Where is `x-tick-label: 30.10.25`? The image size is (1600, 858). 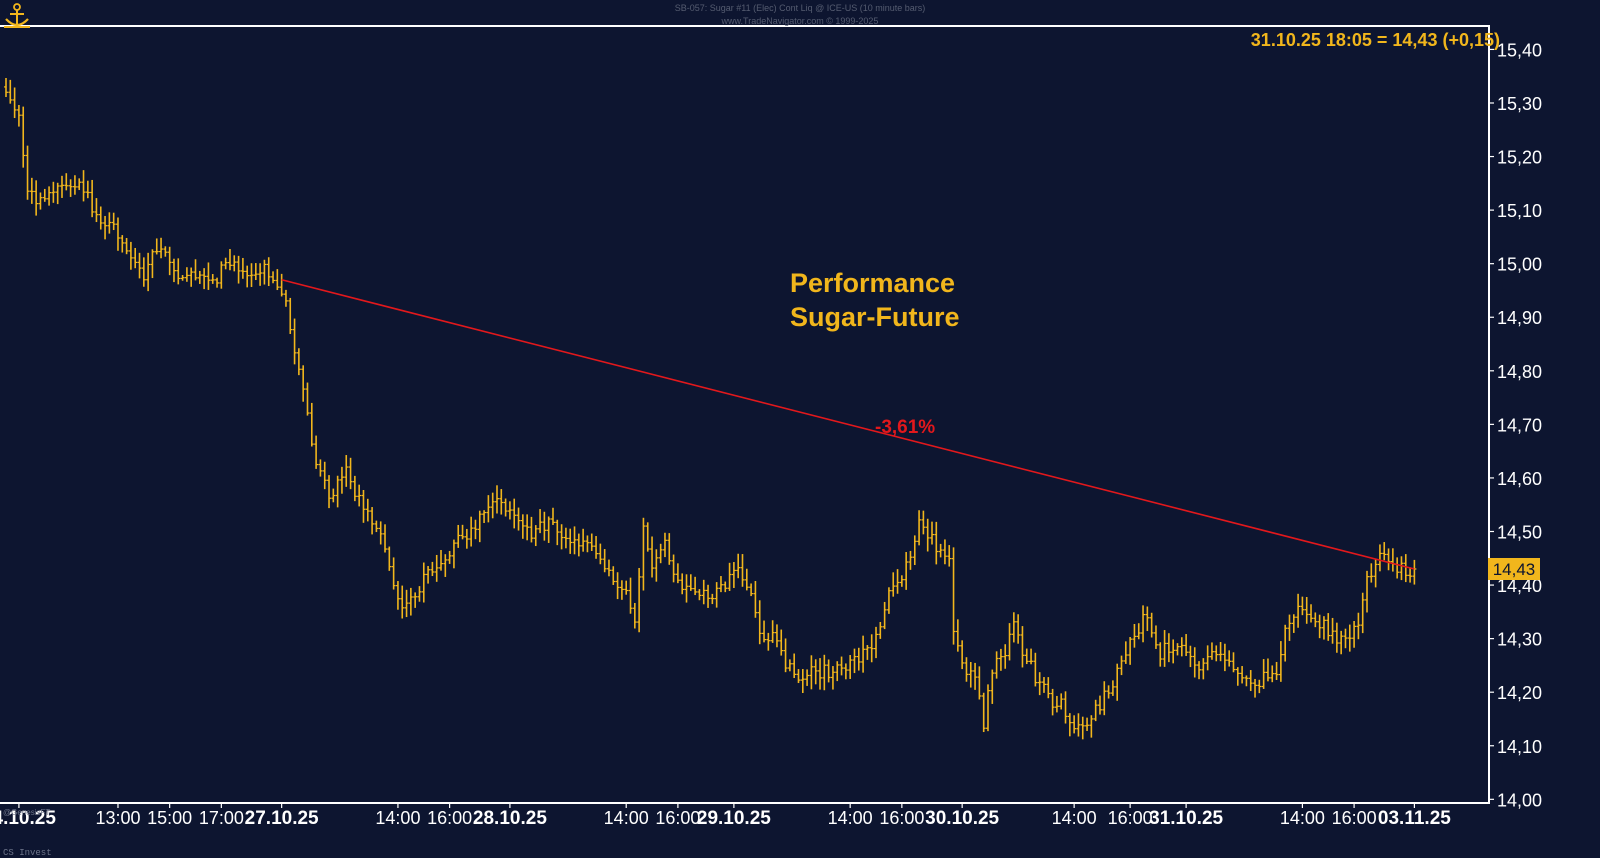
x-tick-label: 30.10.25 is located at coordinates (962, 818).